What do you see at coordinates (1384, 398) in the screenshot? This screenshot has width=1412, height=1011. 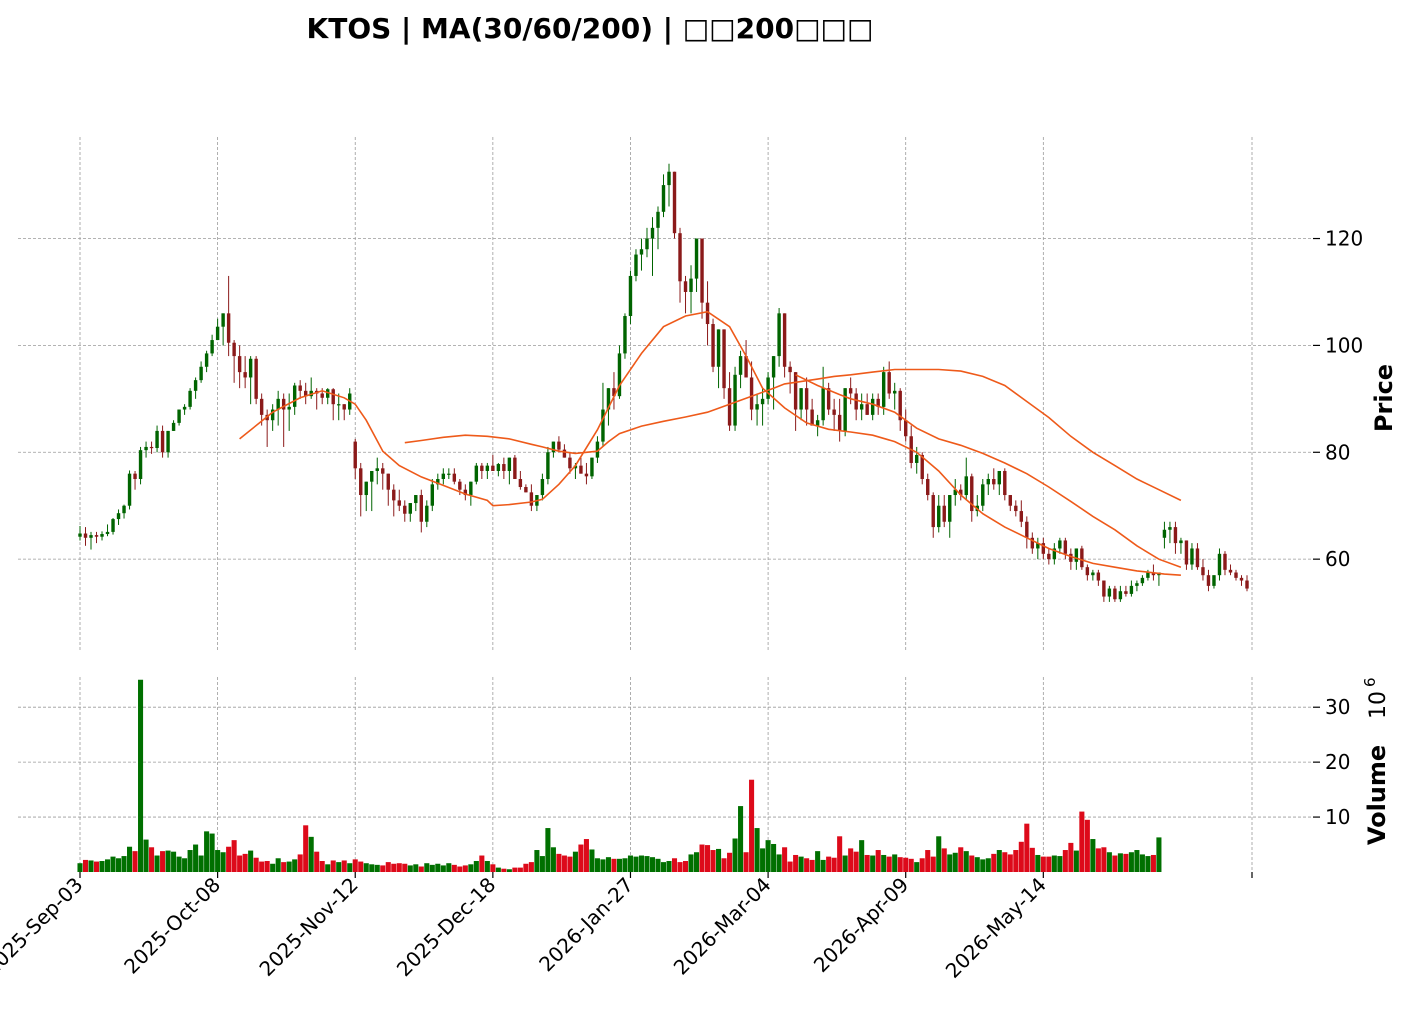 I see `price-axis-label: Price` at bounding box center [1384, 398].